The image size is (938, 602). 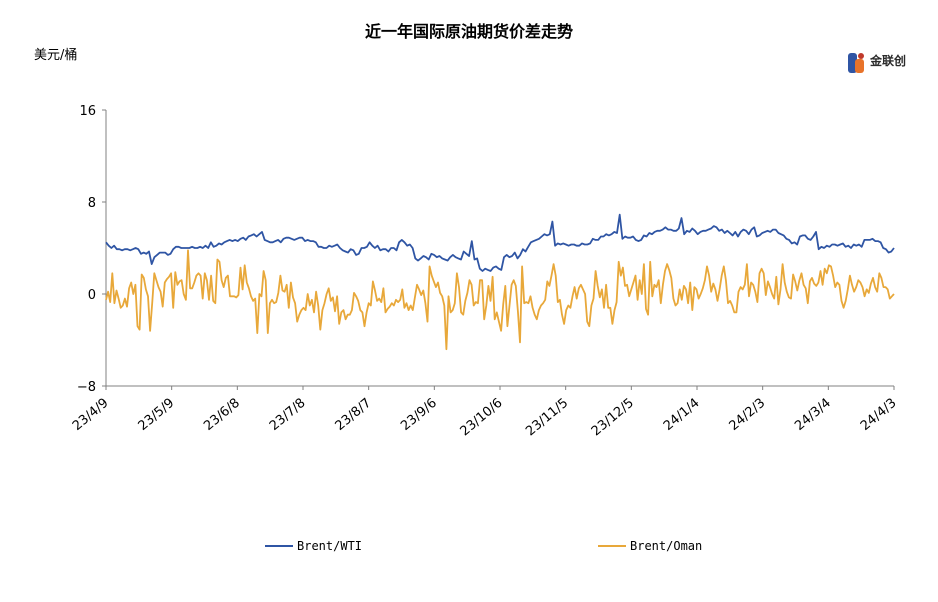 I want to click on y-tick-label: 0, so click(x=92, y=295).